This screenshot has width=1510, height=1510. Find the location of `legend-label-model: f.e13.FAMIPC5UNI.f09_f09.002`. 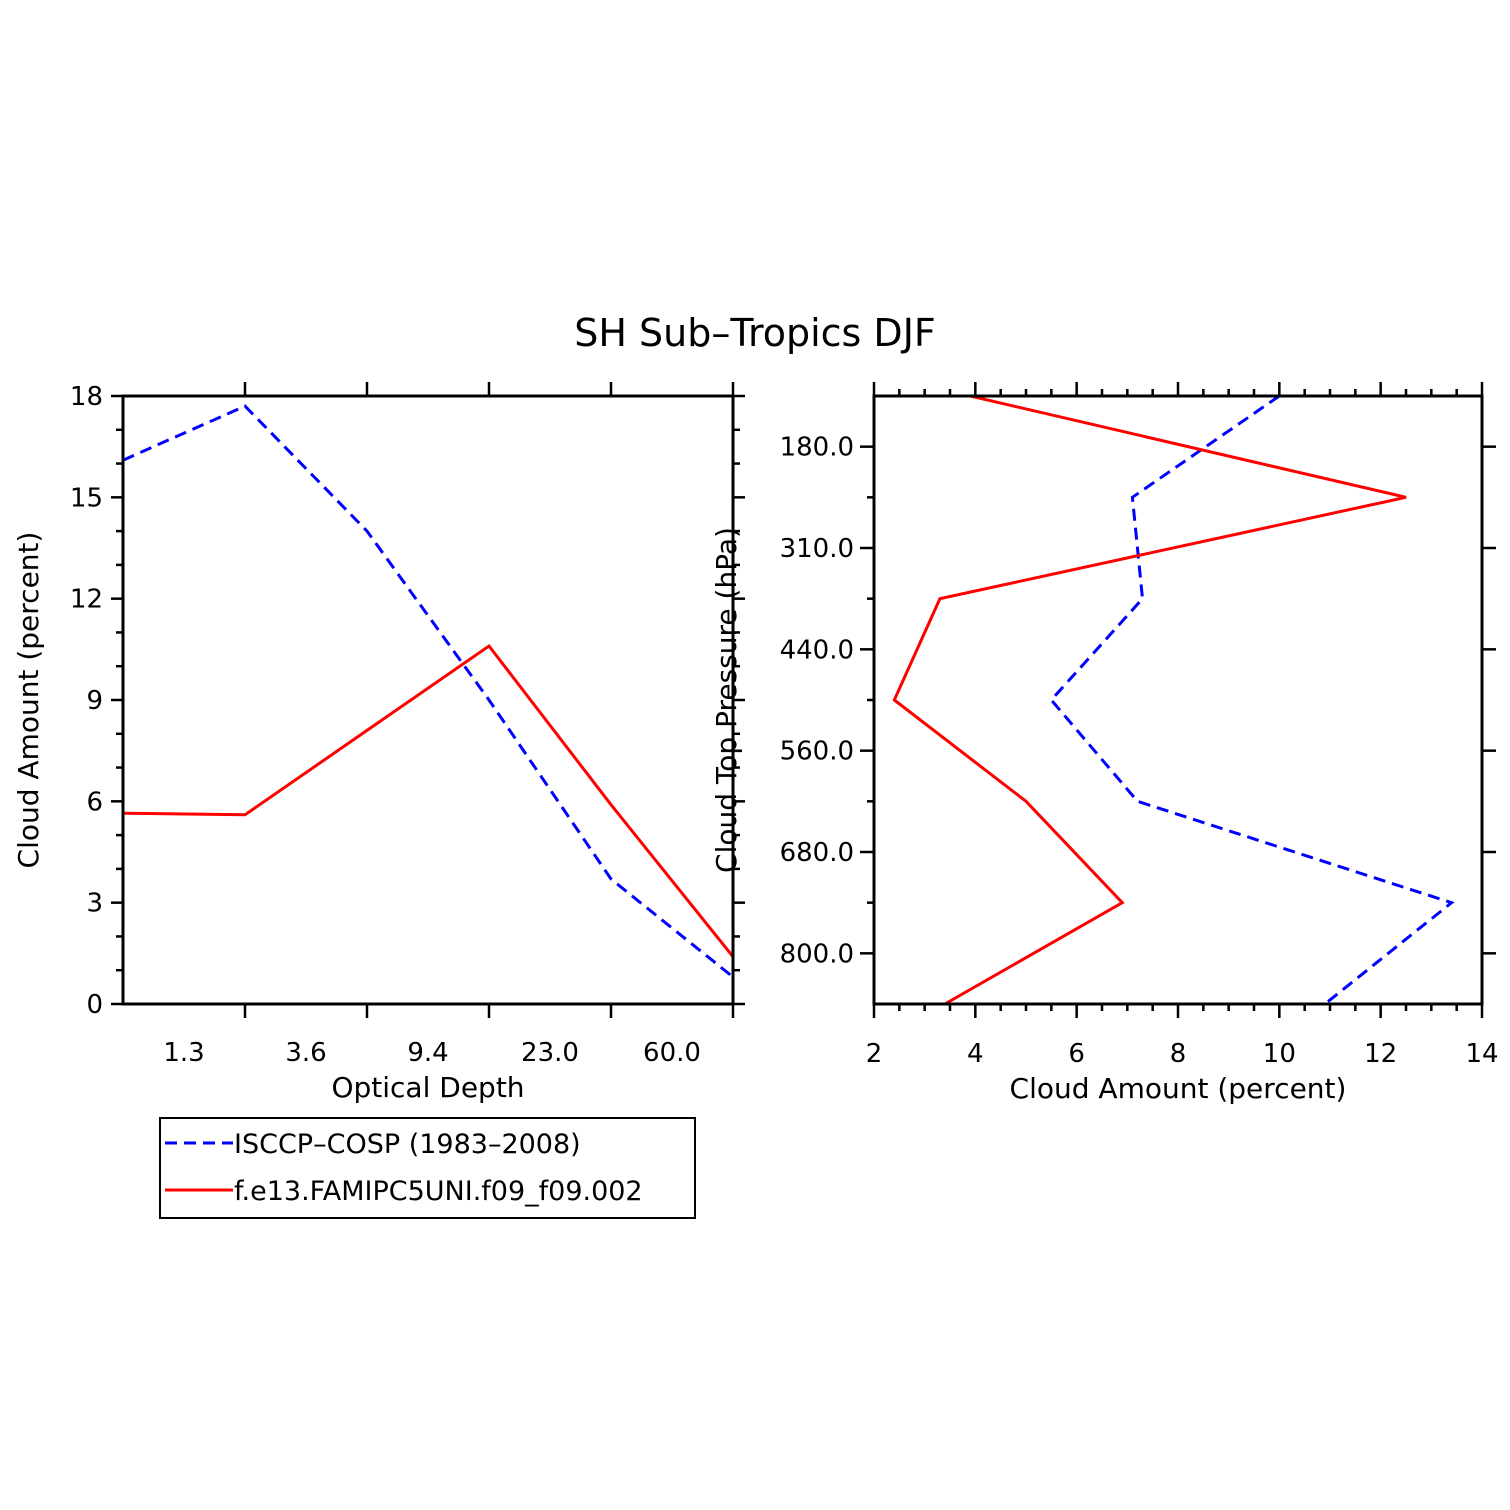

legend-label-model: f.e13.FAMIPC5UNI.f09_f09.002 is located at coordinates (438, 1191).